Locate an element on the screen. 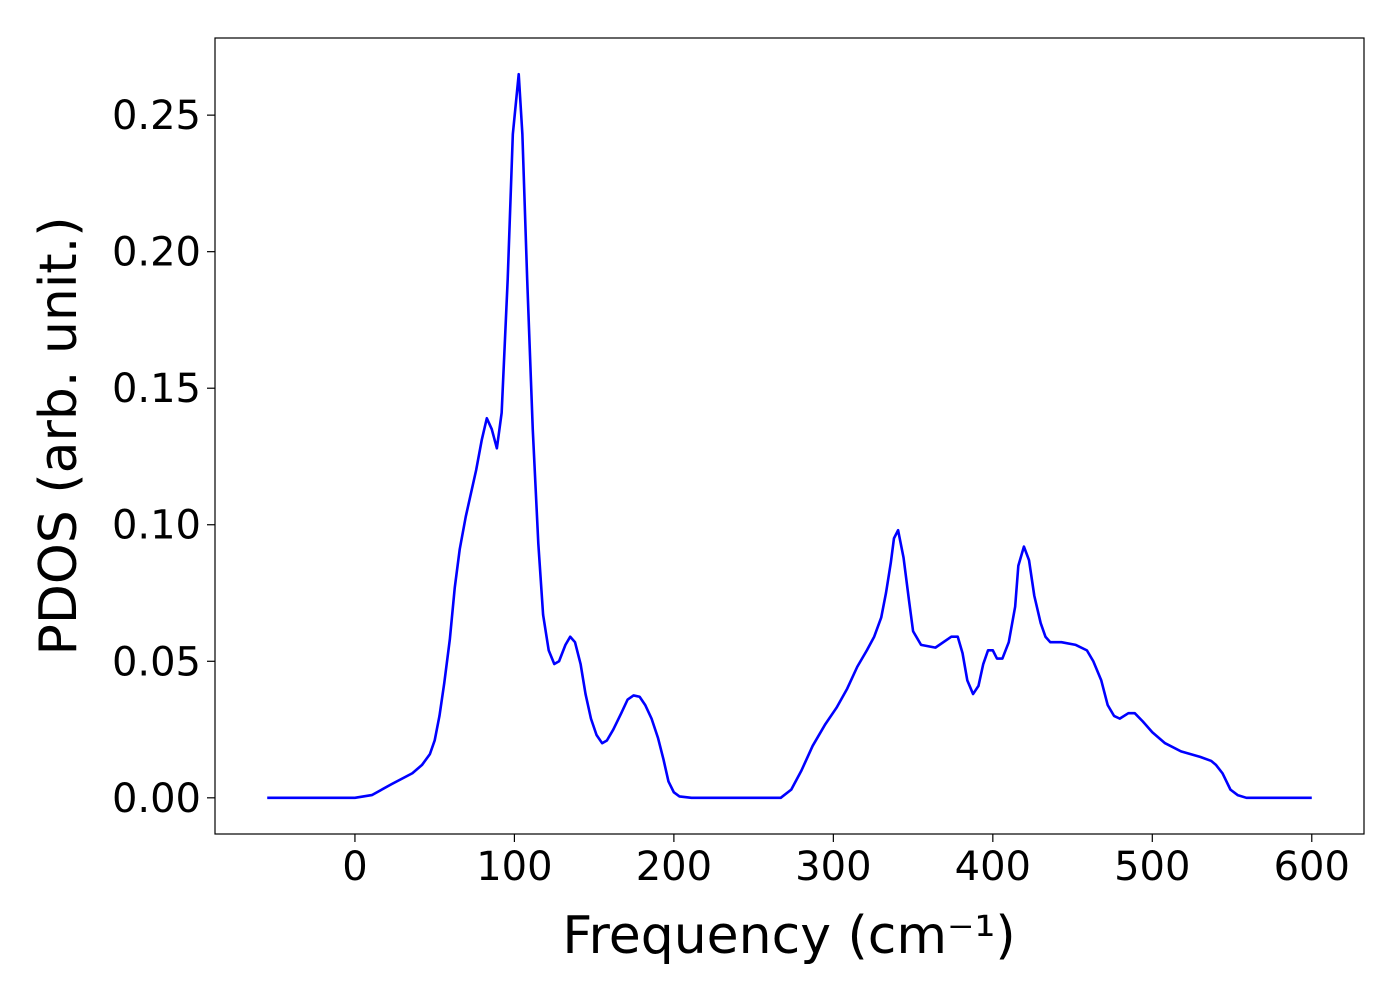 The image size is (1400, 1000). x-tick-label: 0 is located at coordinates (354, 867).